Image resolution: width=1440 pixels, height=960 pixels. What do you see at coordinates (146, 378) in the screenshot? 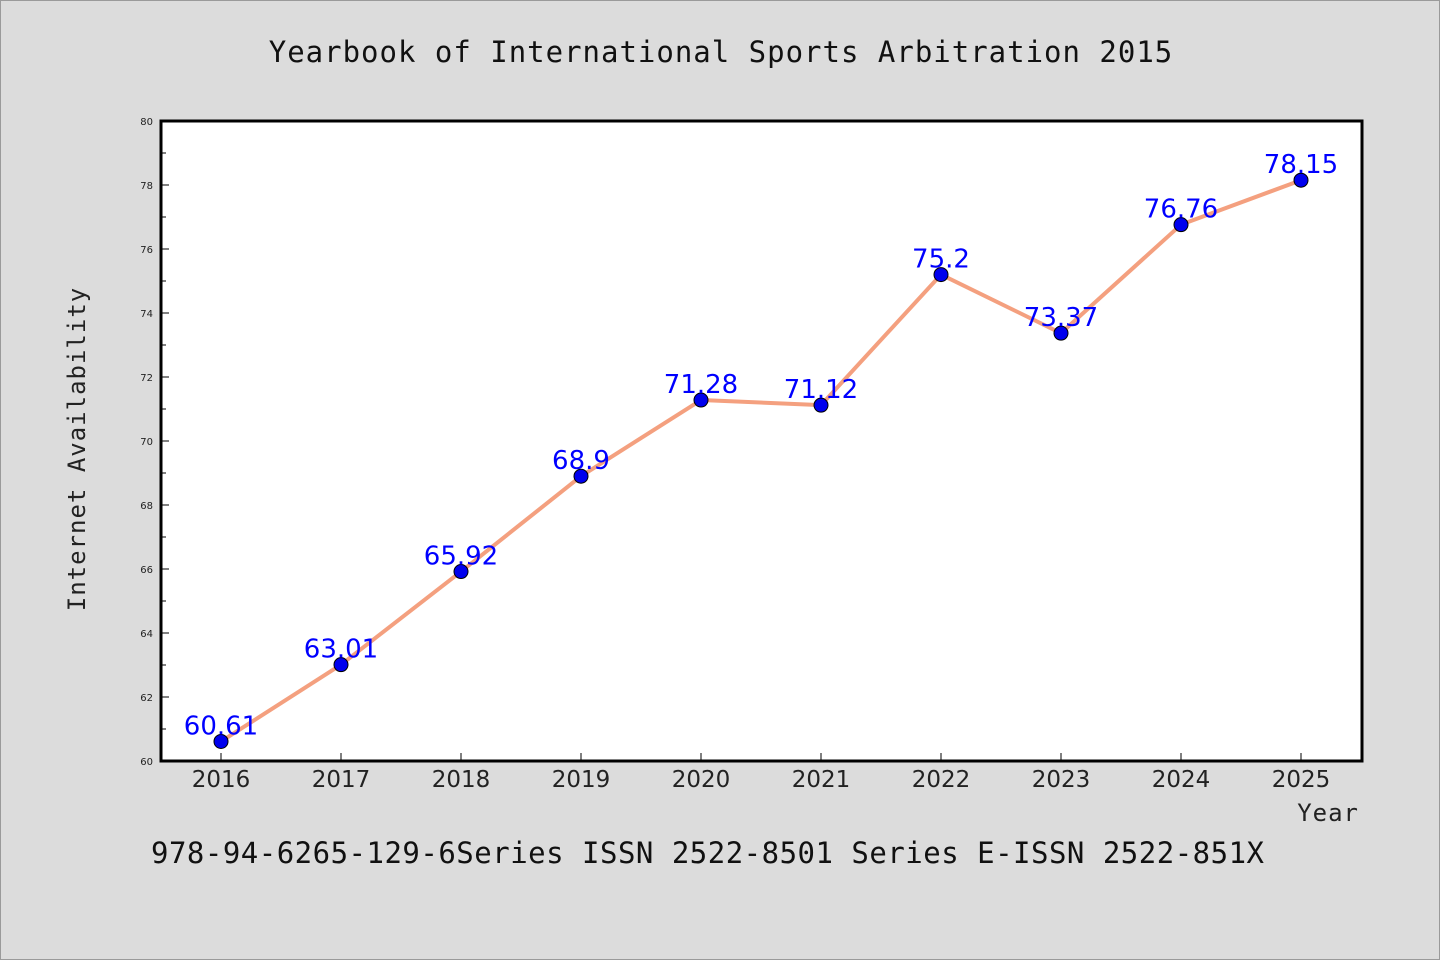
I see `y-tick-label: 72` at bounding box center [146, 378].